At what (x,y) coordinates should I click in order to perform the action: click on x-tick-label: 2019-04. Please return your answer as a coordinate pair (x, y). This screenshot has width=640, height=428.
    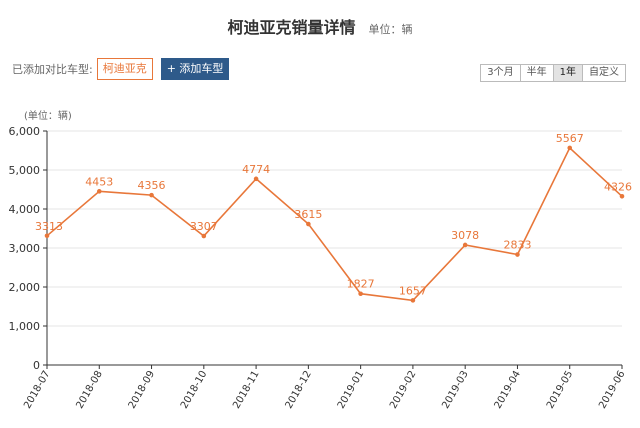
    Looking at the image, I should click on (508, 390).